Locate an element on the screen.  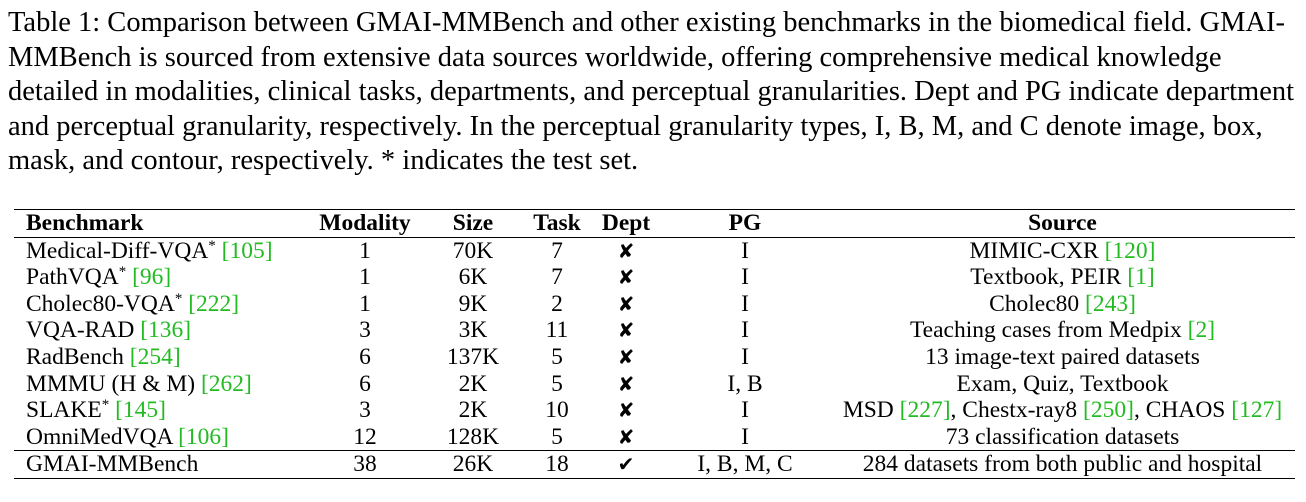
header-pg: PG is located at coordinates (745, 223).